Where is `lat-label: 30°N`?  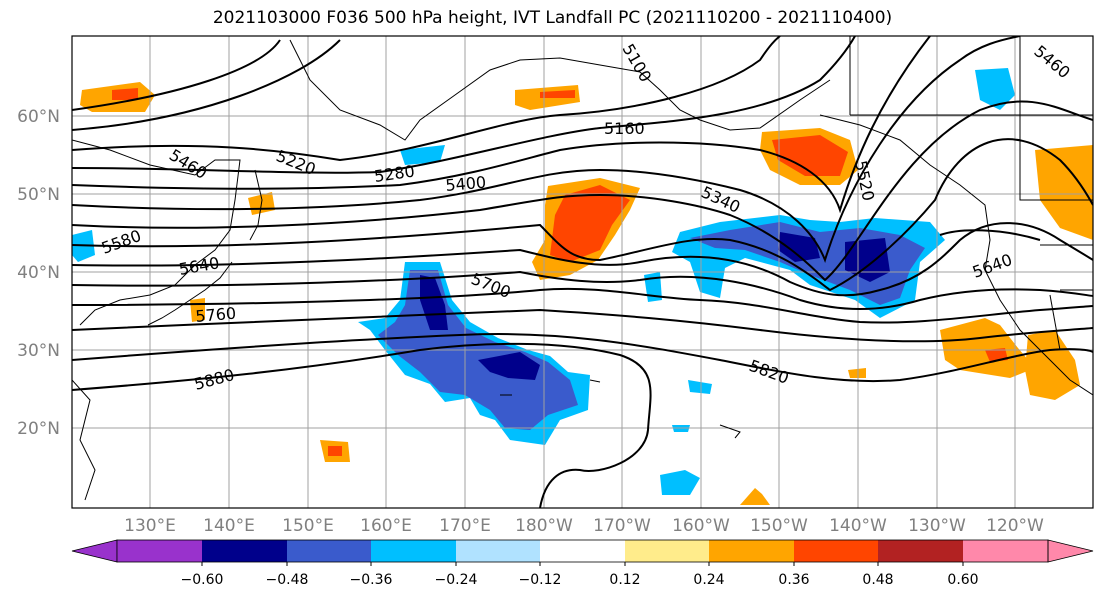
lat-label: 30°N is located at coordinates (38, 351).